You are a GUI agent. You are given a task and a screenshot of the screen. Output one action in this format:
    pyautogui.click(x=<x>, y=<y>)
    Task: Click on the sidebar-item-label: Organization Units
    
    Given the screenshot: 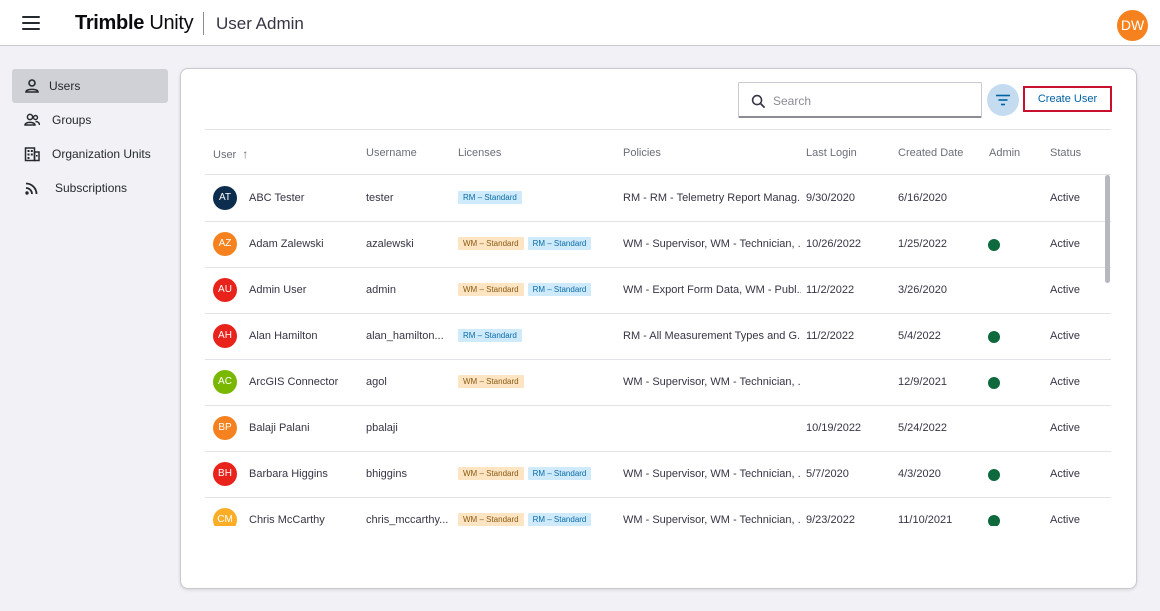 What is the action you would take?
    pyautogui.click(x=101, y=154)
    